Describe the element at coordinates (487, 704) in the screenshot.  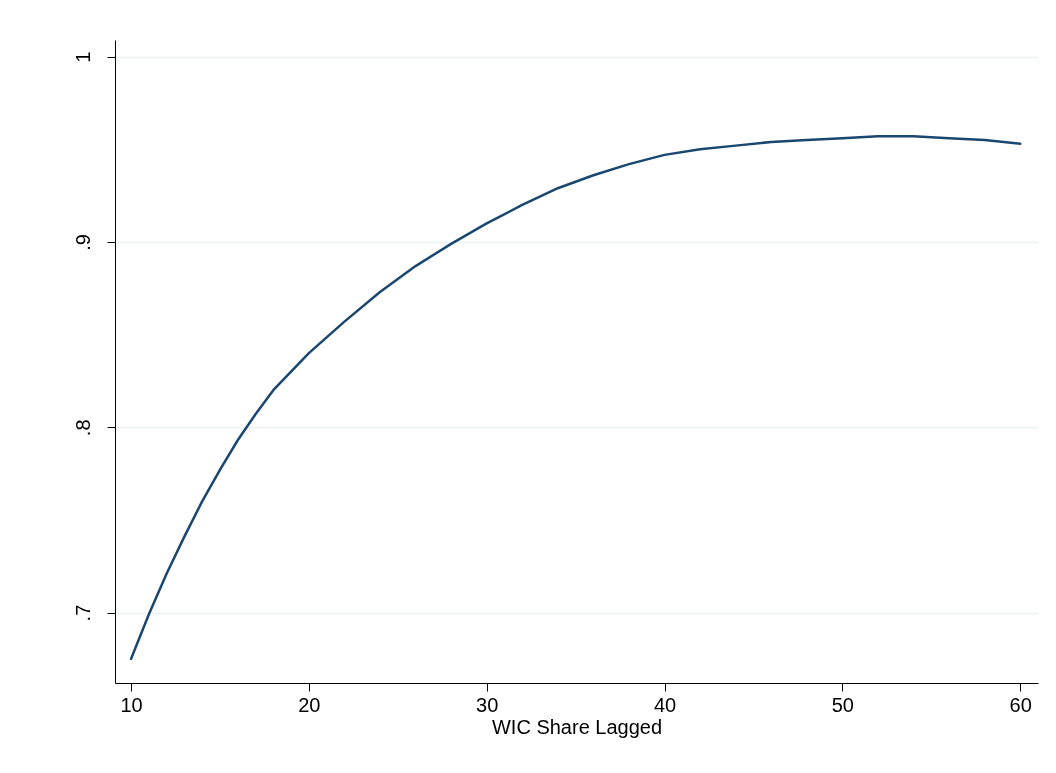
I see `x-tick-label: 30` at that location.